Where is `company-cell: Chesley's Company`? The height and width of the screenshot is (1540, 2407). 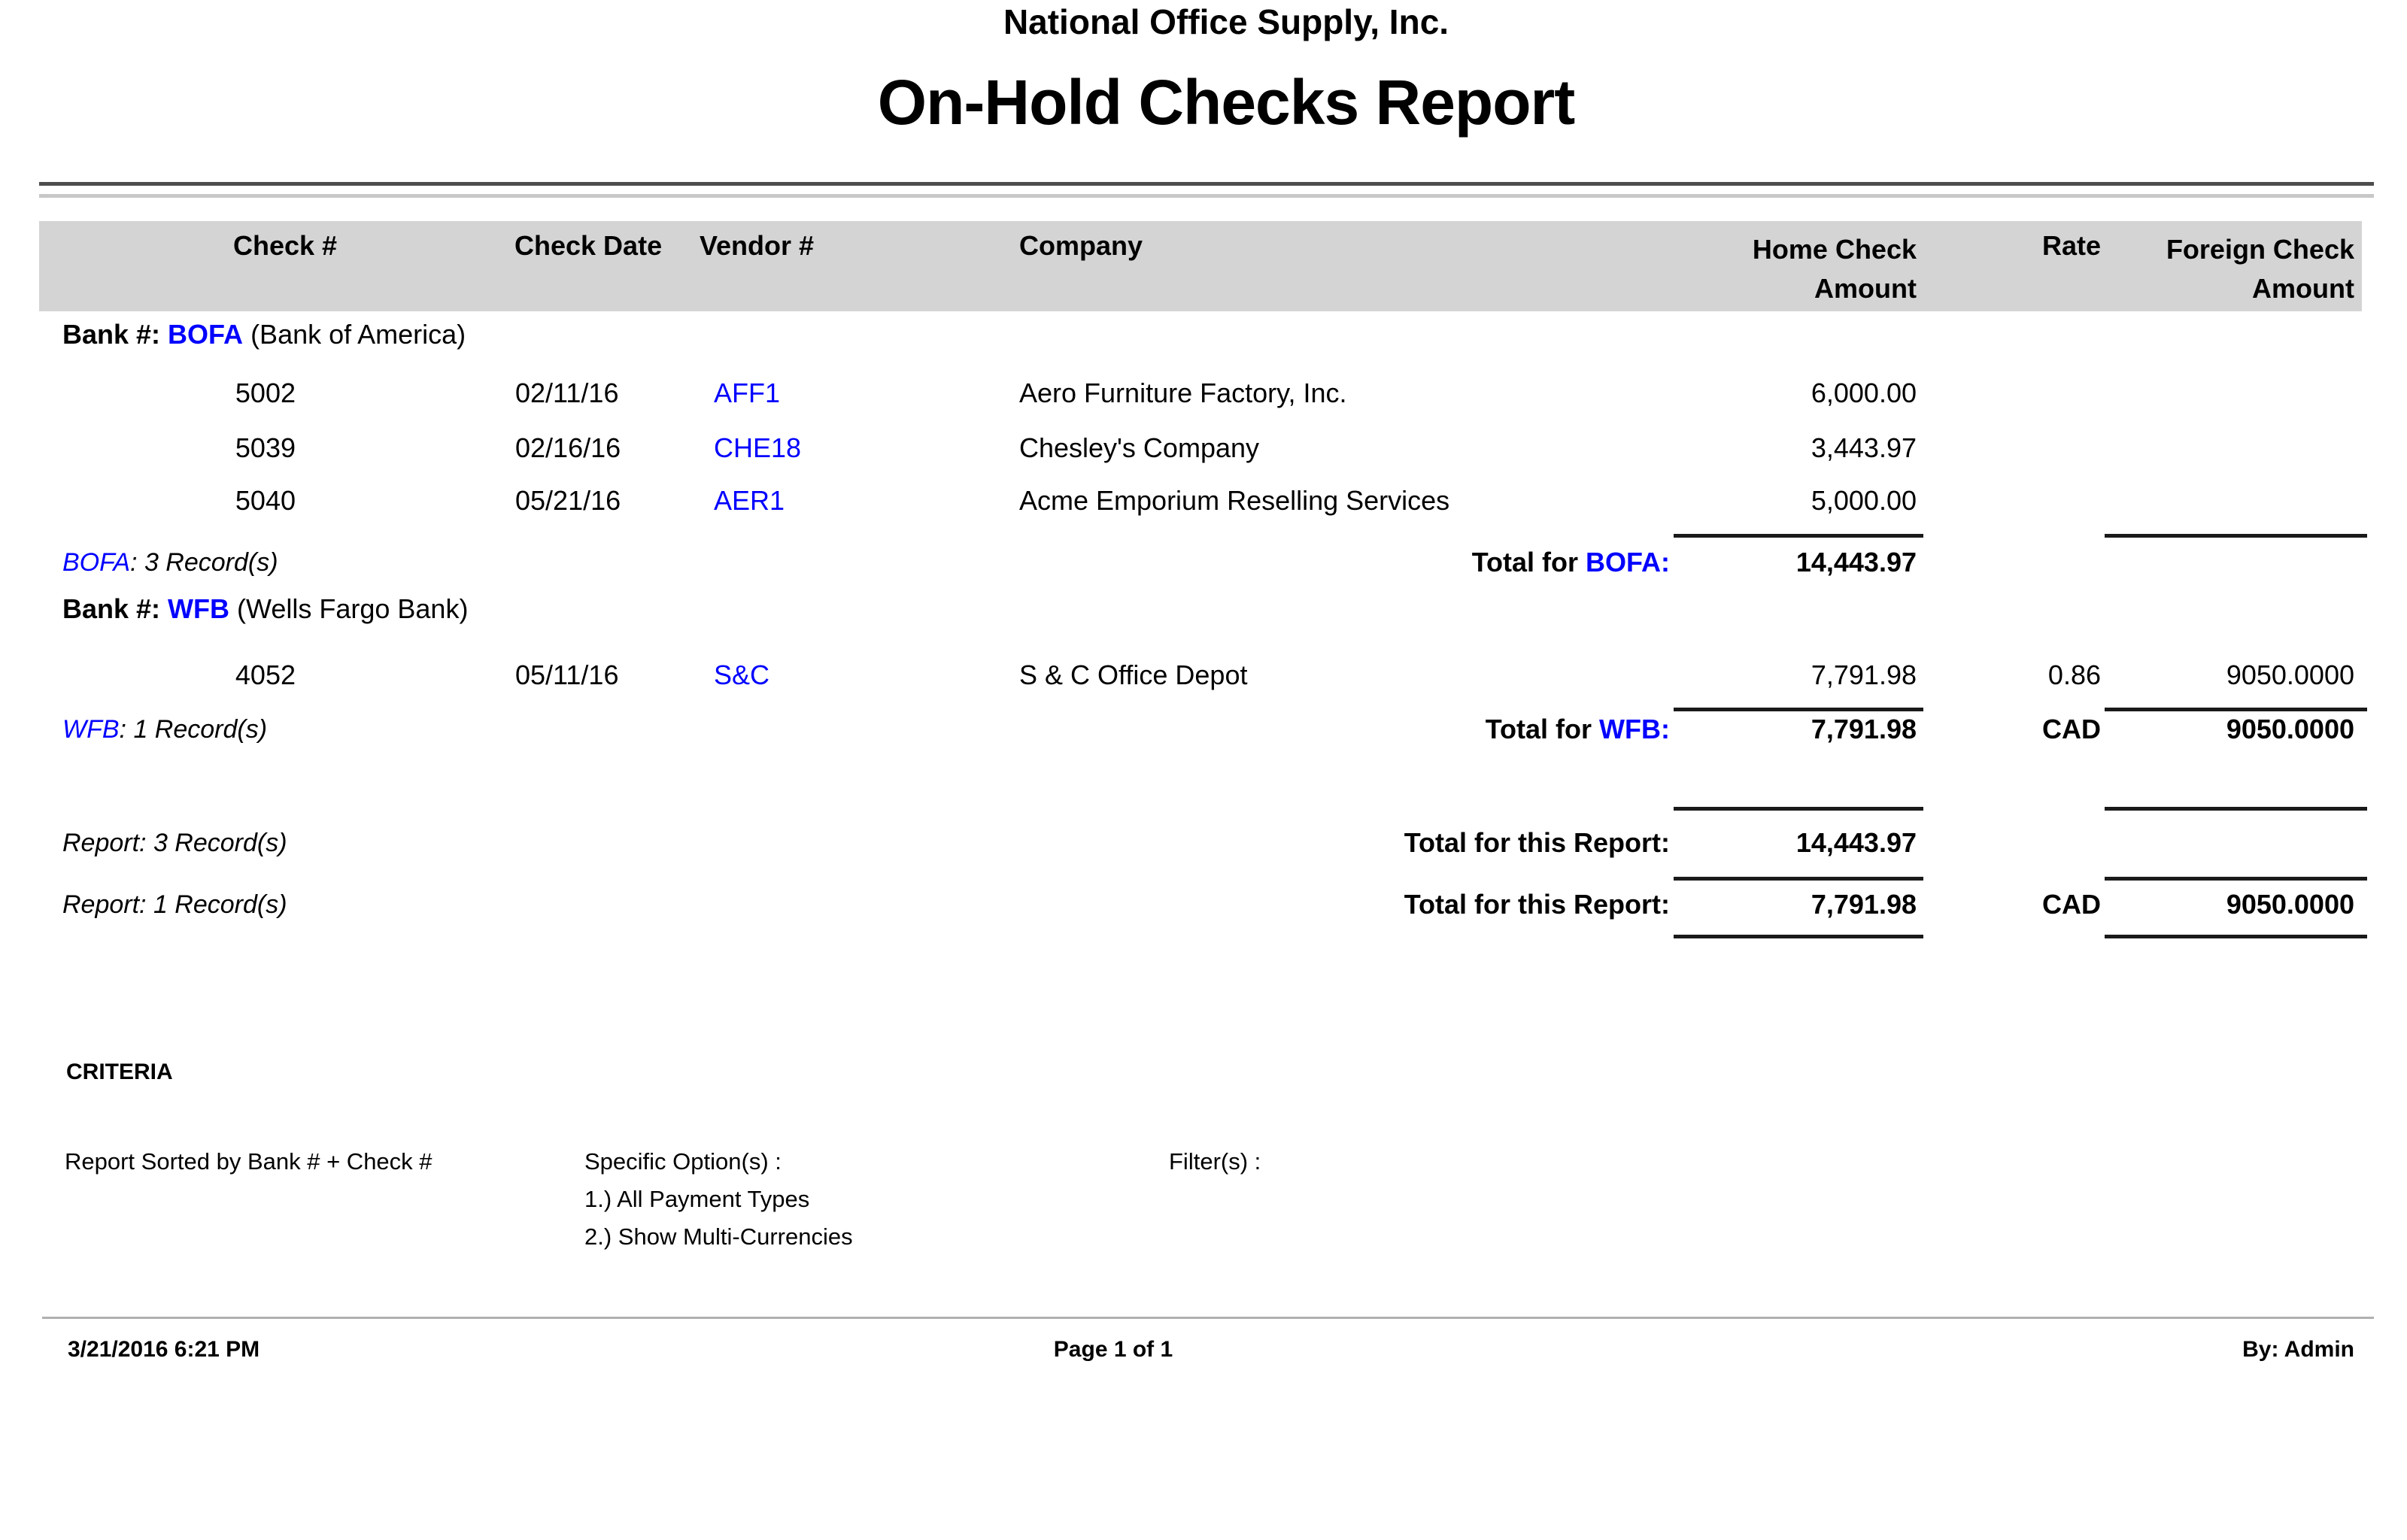
company-cell: Chesley's Company is located at coordinates (1139, 448).